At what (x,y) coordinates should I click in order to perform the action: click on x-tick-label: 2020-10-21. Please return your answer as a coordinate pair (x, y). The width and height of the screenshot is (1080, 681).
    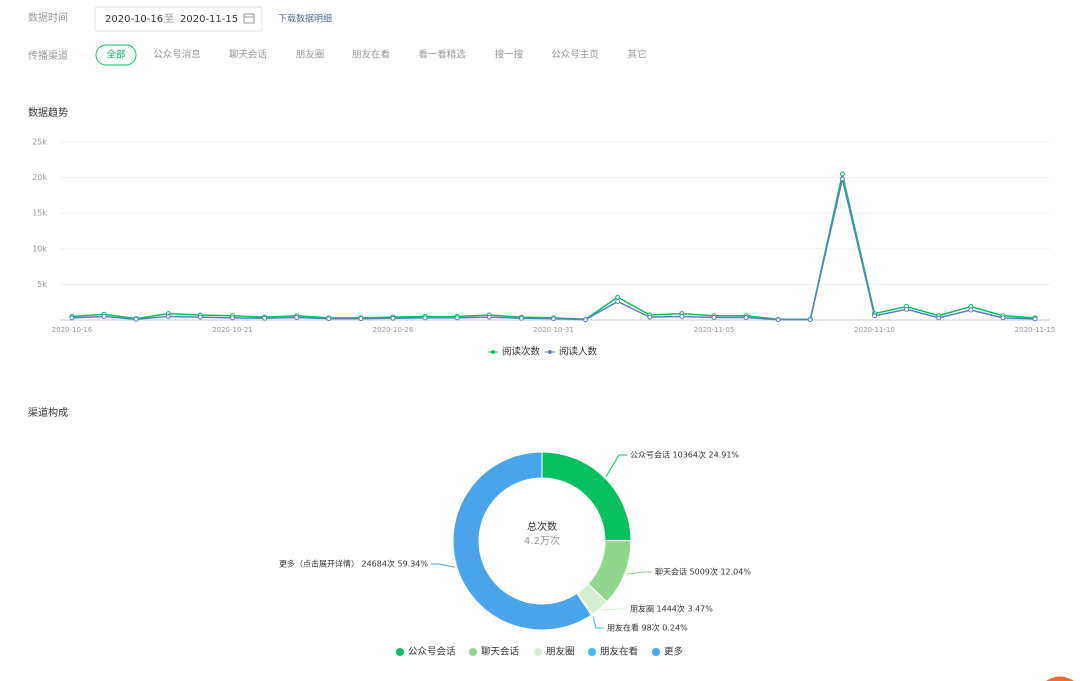
    Looking at the image, I should click on (232, 330).